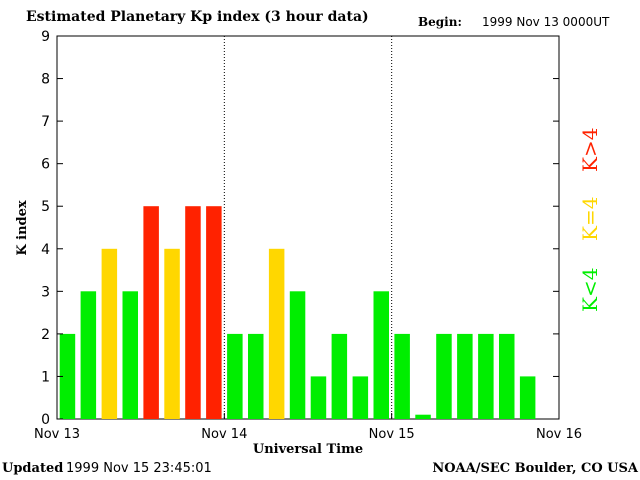 This screenshot has width=640, height=480. I want to click on source-credit: NOAA/SEC Boulder, CO USA, so click(535, 468).